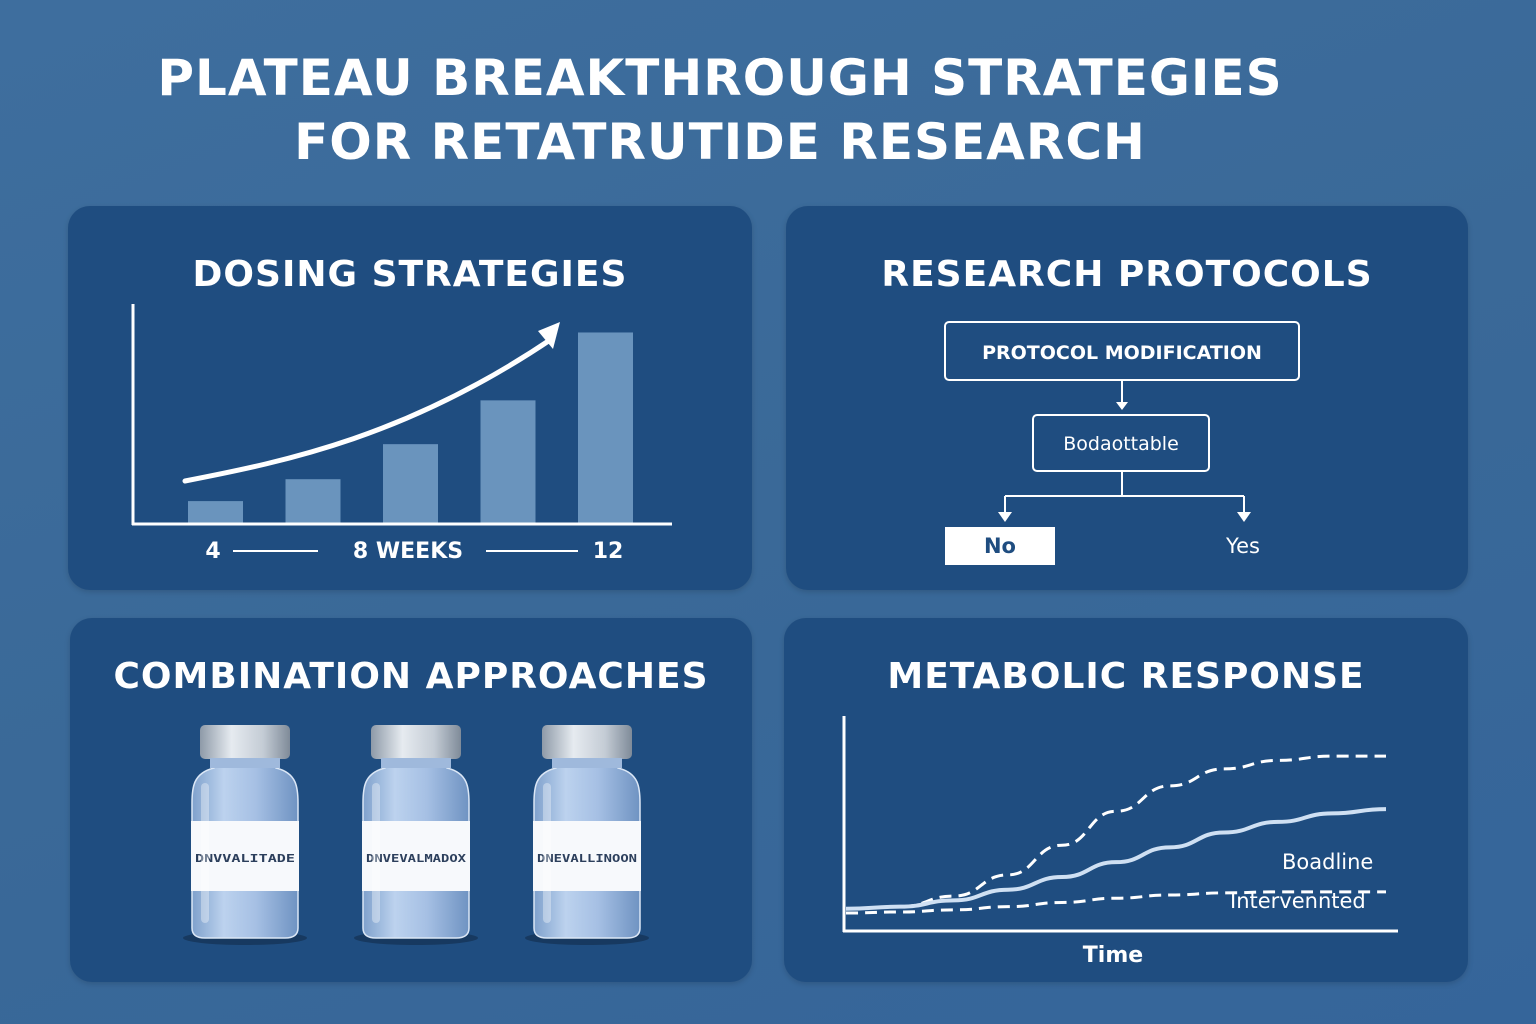 Image resolution: width=1536 pixels, height=1024 pixels. What do you see at coordinates (408, 551) in the screenshot?
I see `dosing-axis-mid-label: 8 WEEKS` at bounding box center [408, 551].